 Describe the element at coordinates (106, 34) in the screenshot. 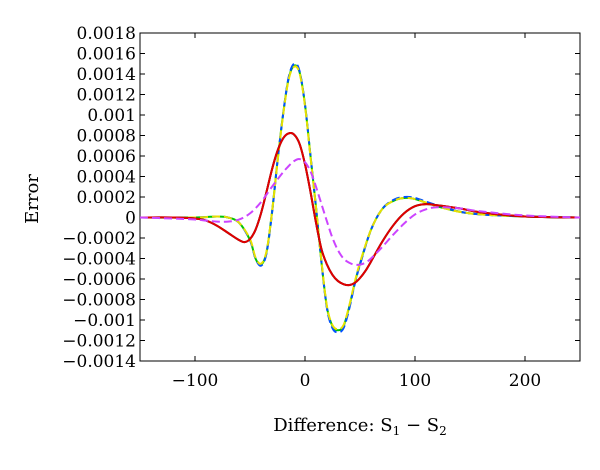

I see `y-tick-label: 0.0018` at that location.